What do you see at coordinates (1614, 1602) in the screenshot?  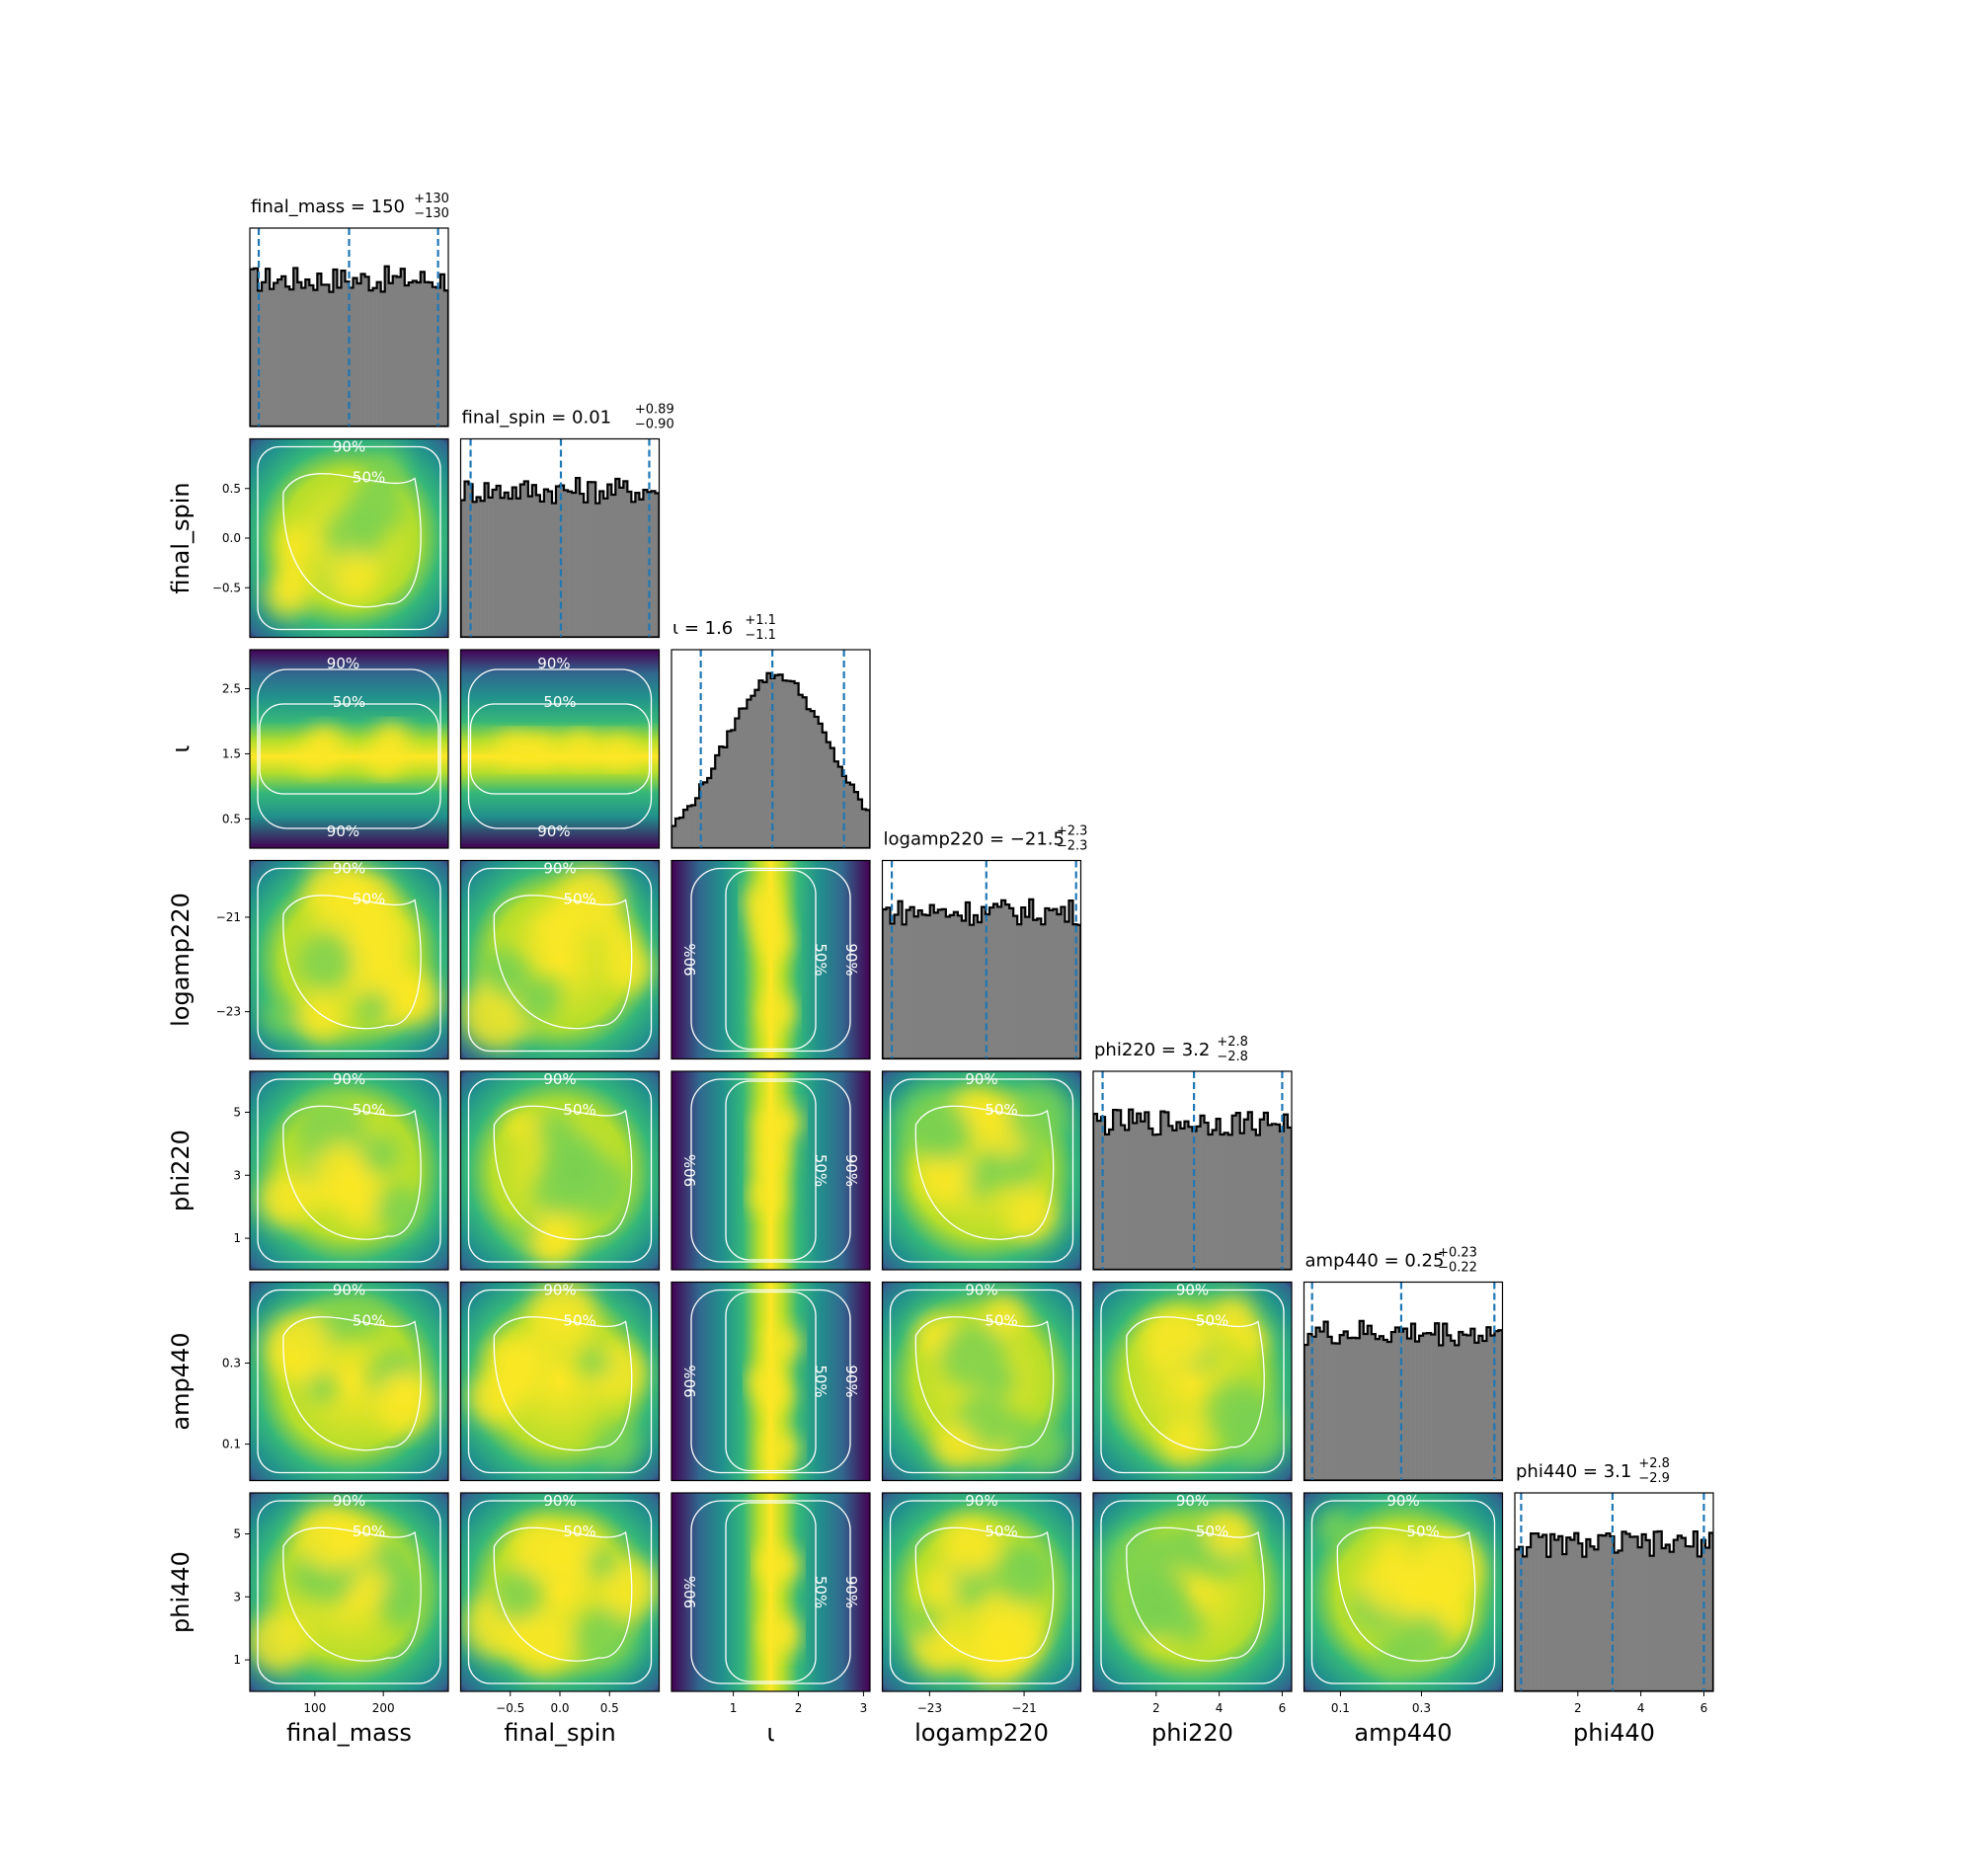 I see `histogram-panel-phi440: phi440 = 3.1 +2.8−2.9 2 4 6 phi440` at bounding box center [1614, 1602].